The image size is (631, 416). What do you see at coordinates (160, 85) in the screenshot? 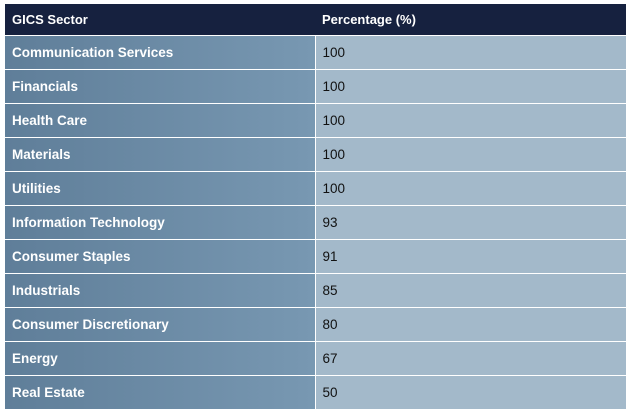
I see `sector-cell: Financials` at bounding box center [160, 85].